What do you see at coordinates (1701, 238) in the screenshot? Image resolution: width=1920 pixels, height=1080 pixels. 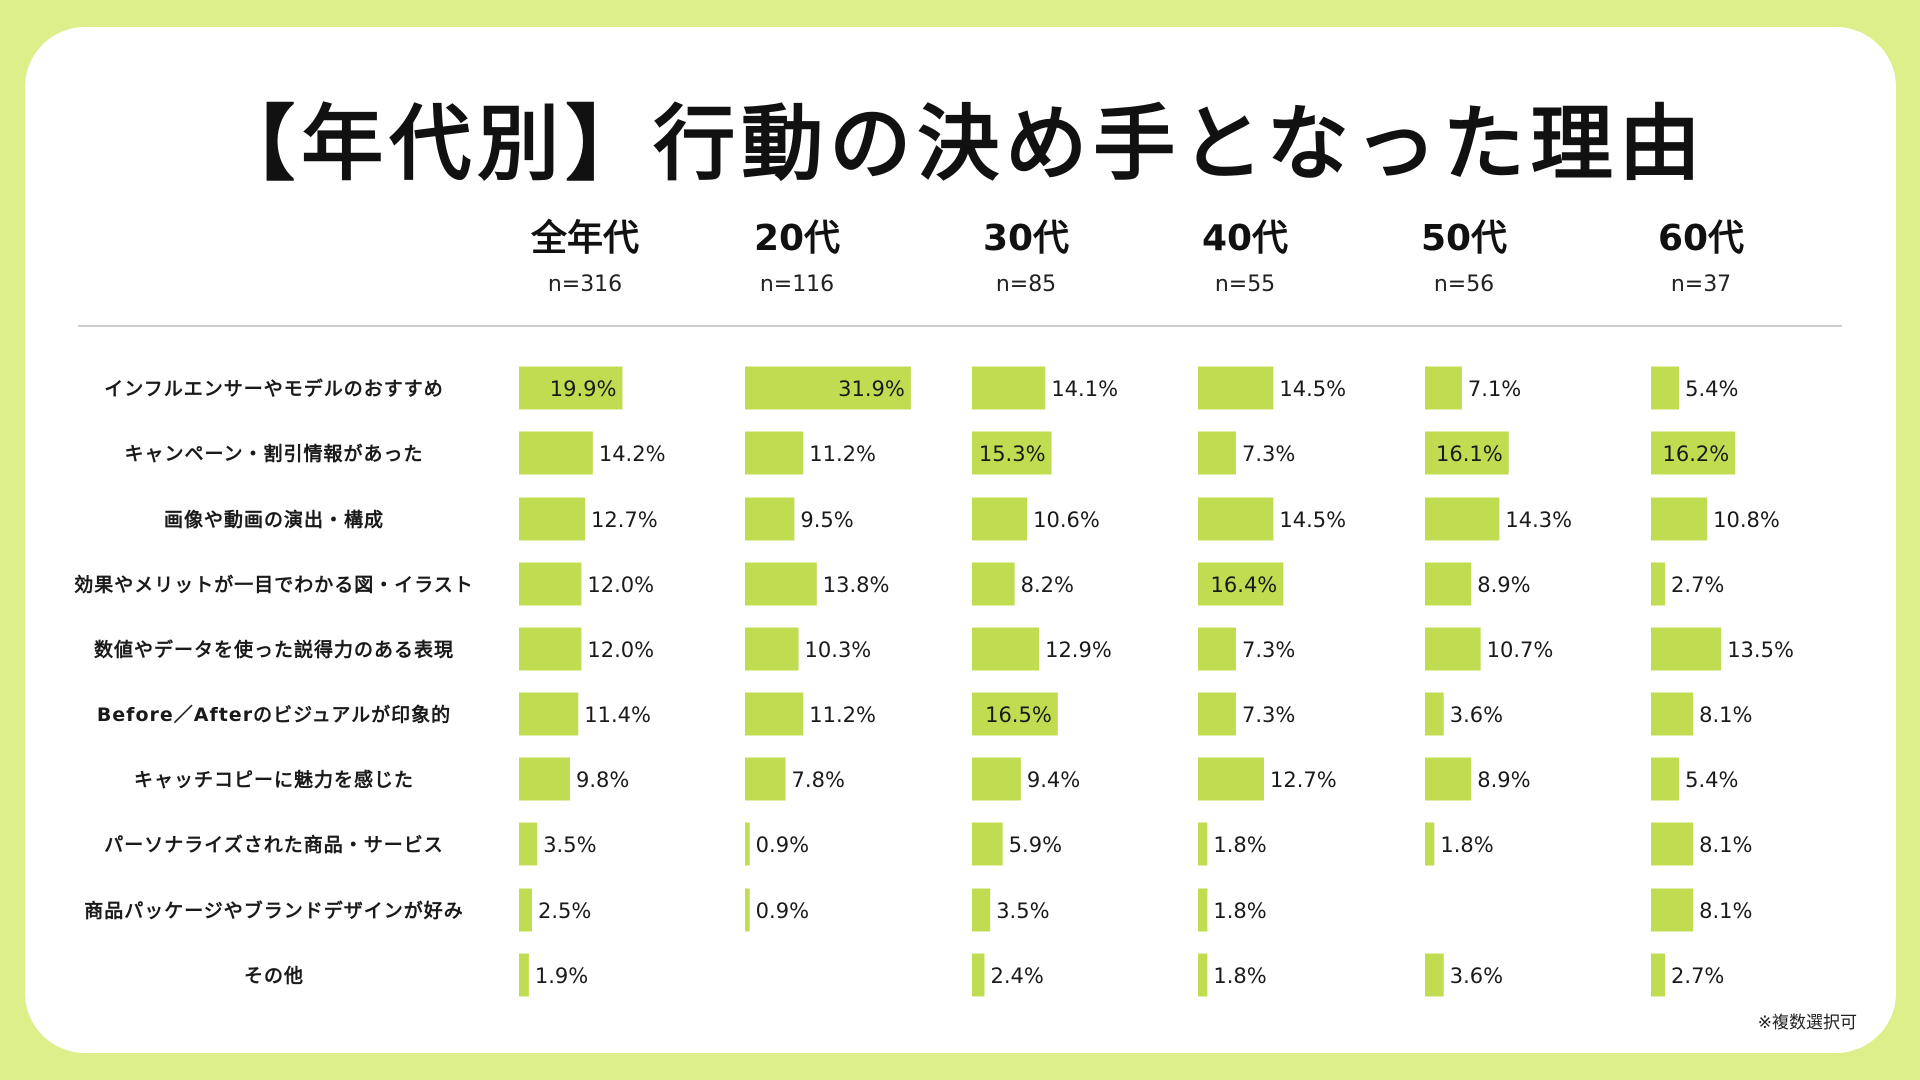 I see `column-header: 60代` at bounding box center [1701, 238].